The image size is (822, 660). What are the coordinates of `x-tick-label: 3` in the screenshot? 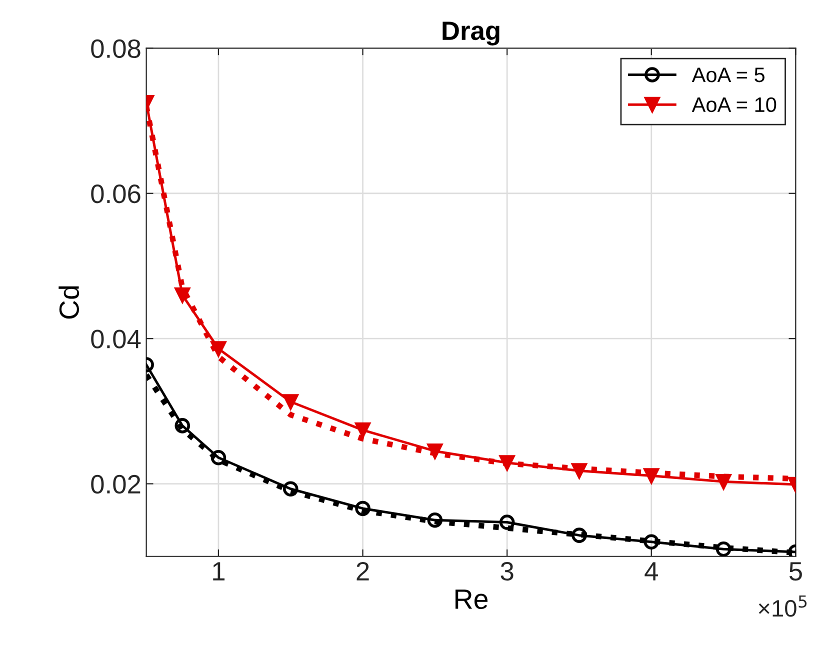 It's located at (507, 571).